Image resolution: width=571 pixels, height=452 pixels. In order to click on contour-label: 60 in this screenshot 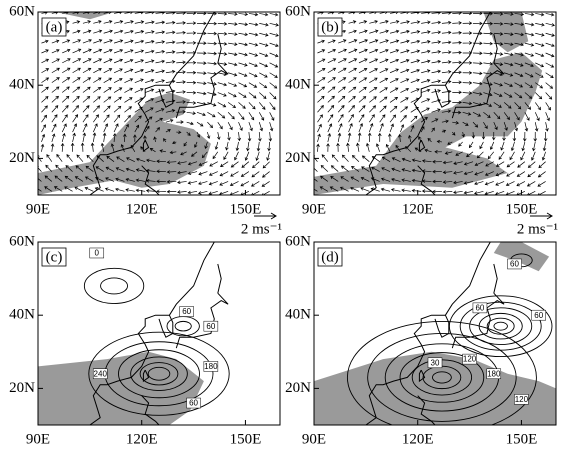, I will do `click(479, 307)`.